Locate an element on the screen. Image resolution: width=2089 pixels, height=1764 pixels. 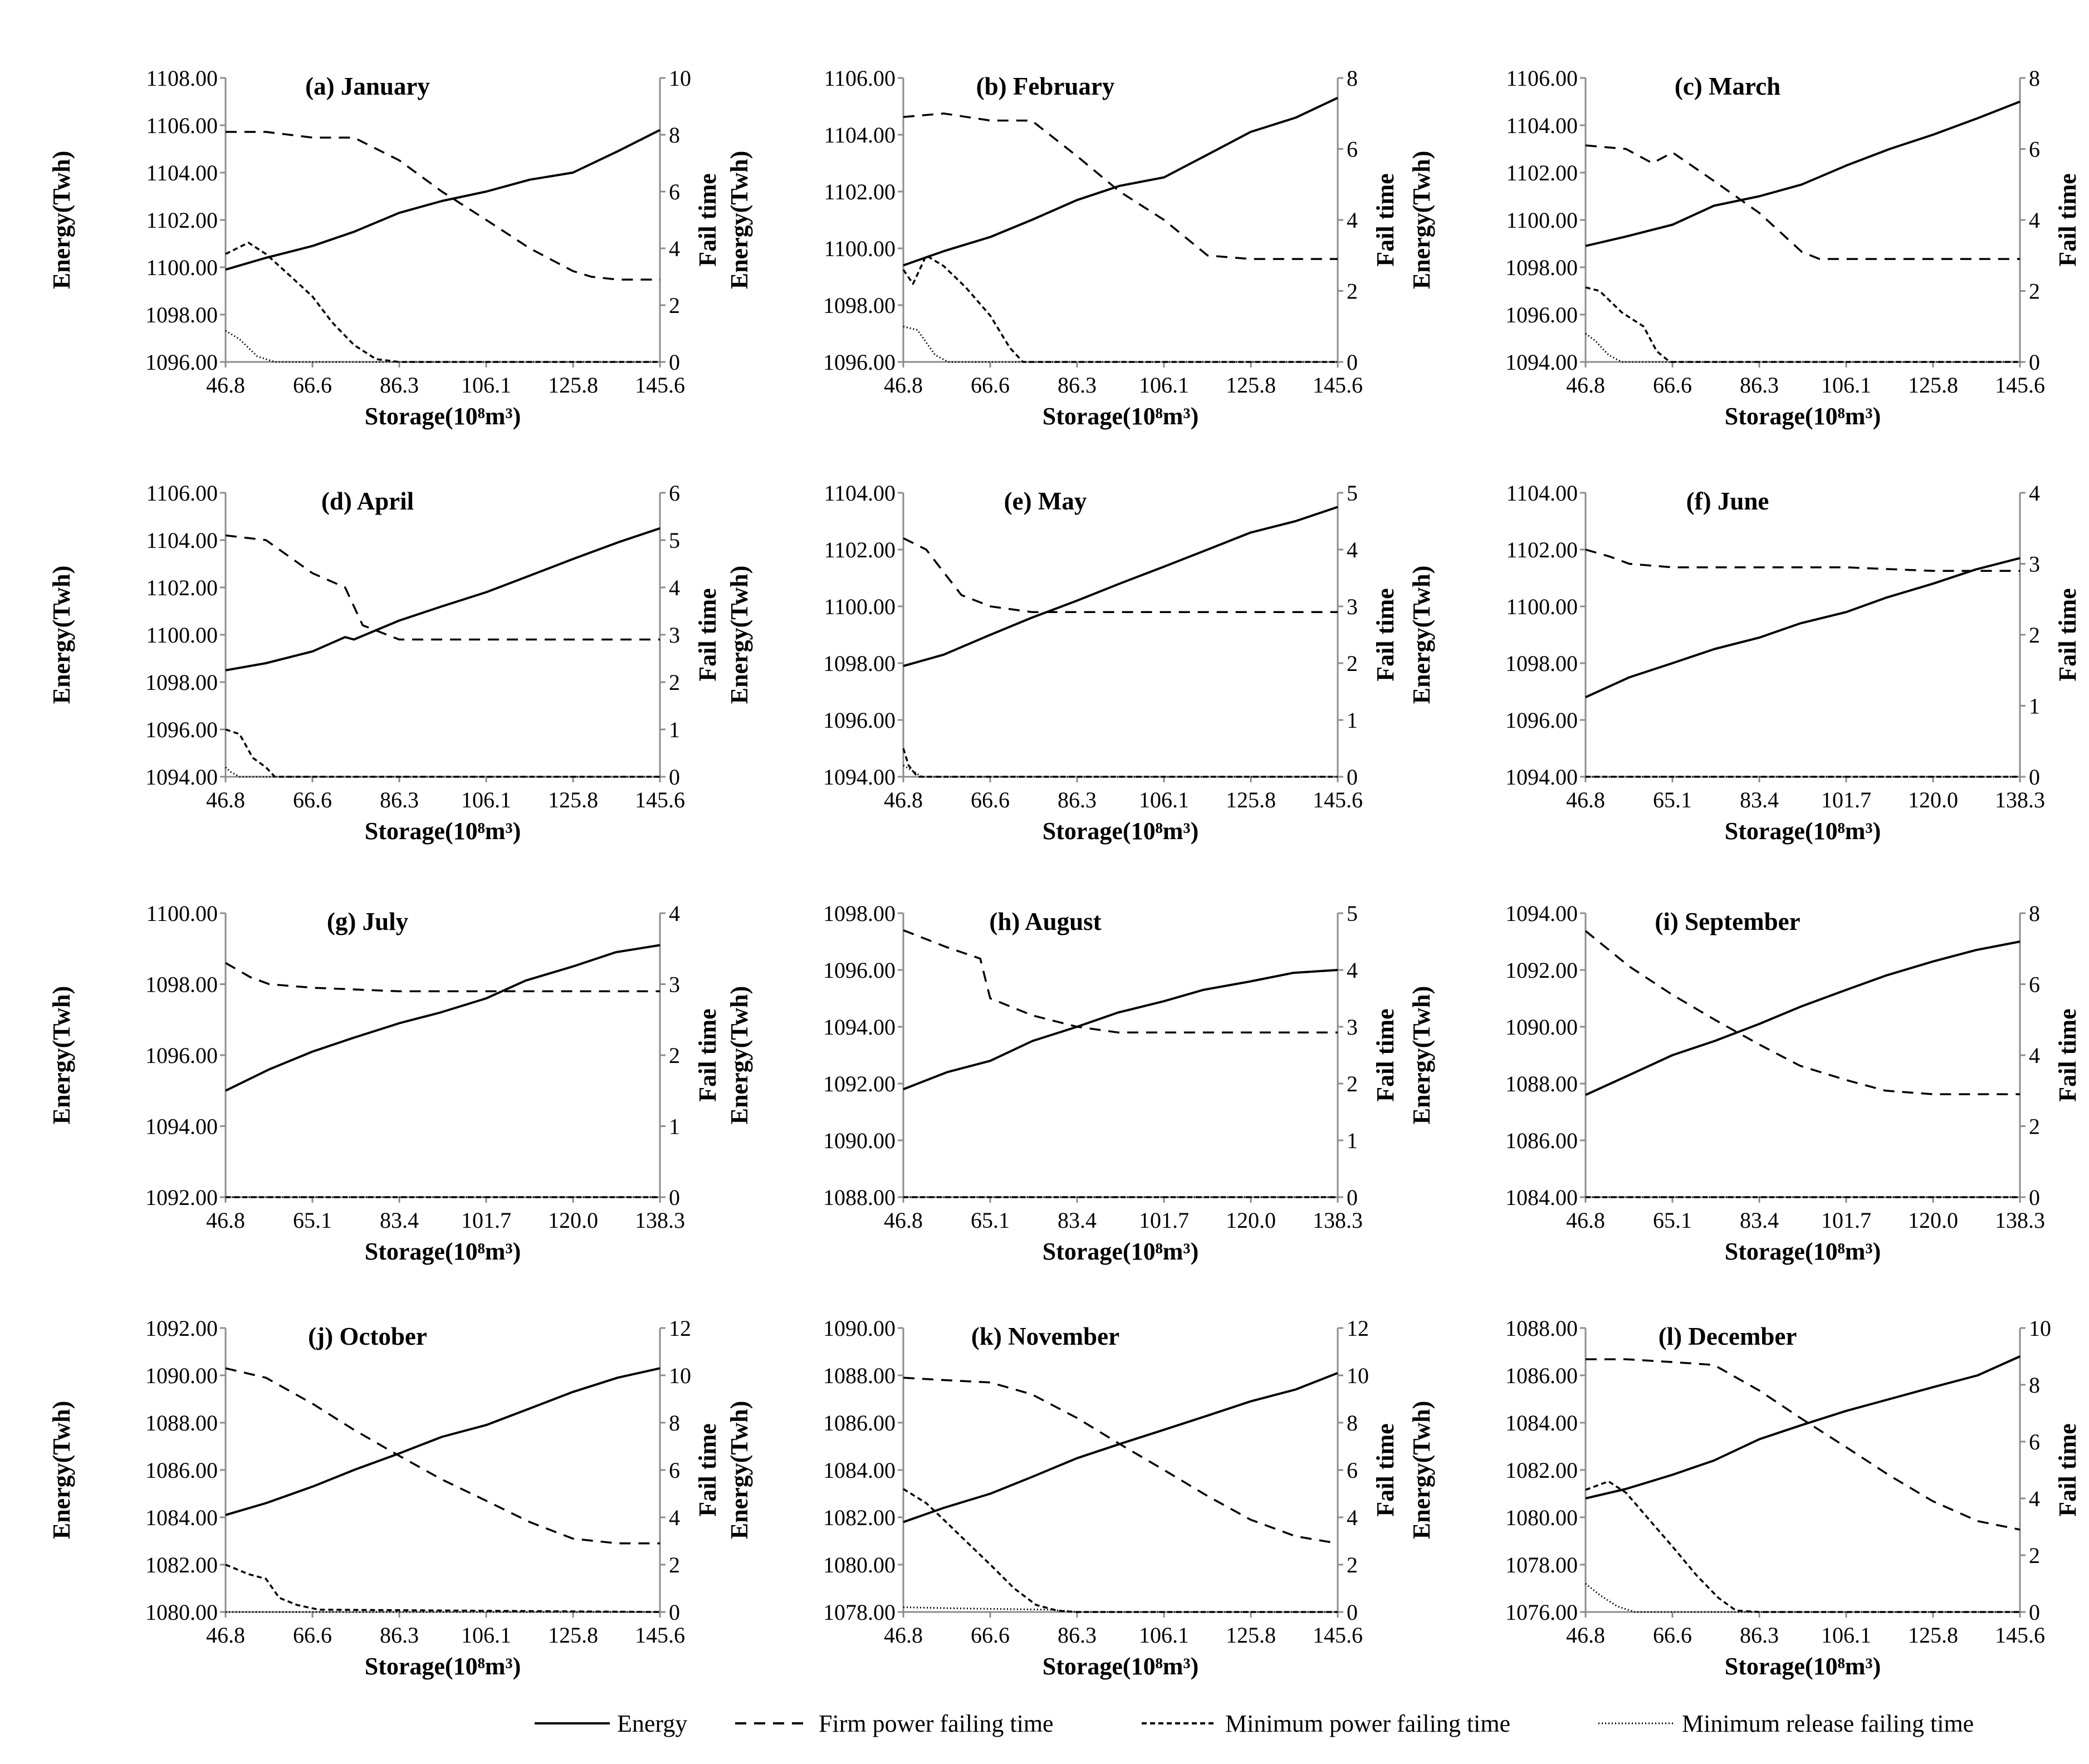
y2-tick-label: 12 is located at coordinates (680, 1328).